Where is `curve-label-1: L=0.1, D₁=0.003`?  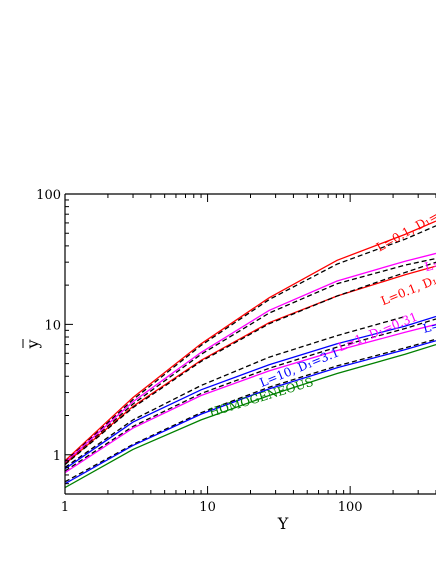
curve-label-1: L=0.1, D₁=0.003 is located at coordinates (405, 223).